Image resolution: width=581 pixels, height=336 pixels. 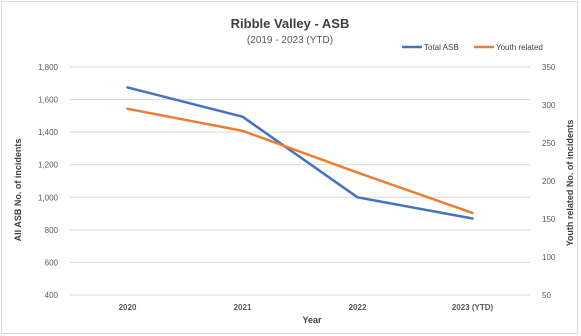 What do you see at coordinates (128, 307) in the screenshot?
I see `x-tick-label: 2020` at bounding box center [128, 307].